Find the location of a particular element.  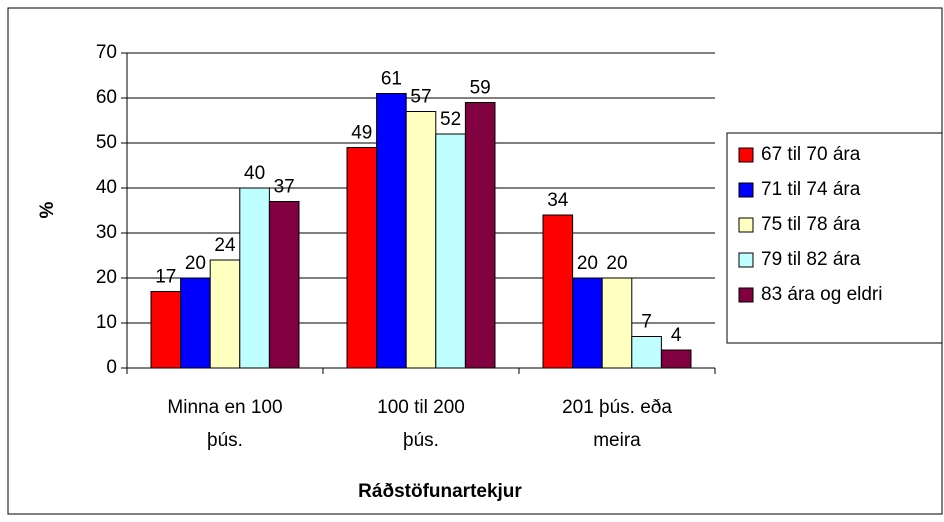

legend-label: 79 til 82 ára is located at coordinates (811, 259).